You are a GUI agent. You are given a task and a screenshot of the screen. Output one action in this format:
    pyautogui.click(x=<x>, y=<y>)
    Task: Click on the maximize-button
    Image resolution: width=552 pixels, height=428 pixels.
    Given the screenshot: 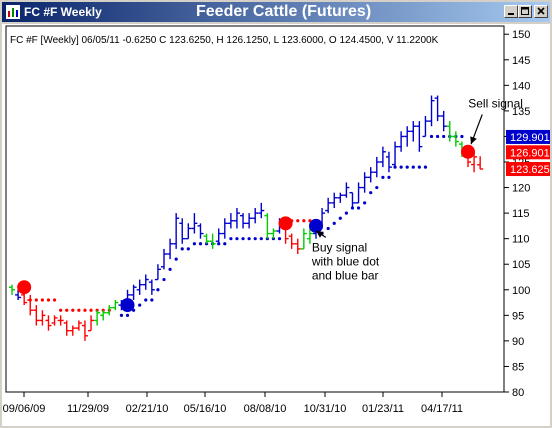 What is the action you would take?
    pyautogui.click(x=525, y=11)
    